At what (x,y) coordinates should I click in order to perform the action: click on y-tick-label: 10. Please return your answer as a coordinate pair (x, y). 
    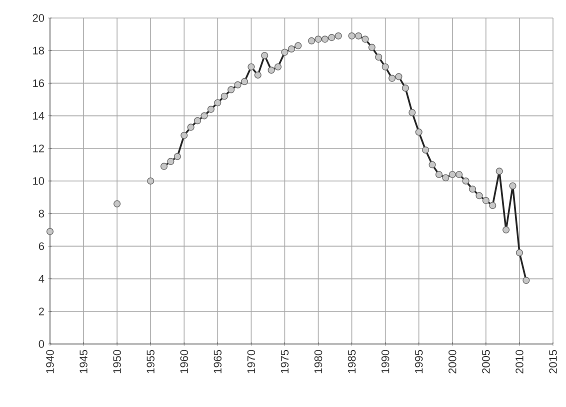
    Looking at the image, I should click on (38, 181).